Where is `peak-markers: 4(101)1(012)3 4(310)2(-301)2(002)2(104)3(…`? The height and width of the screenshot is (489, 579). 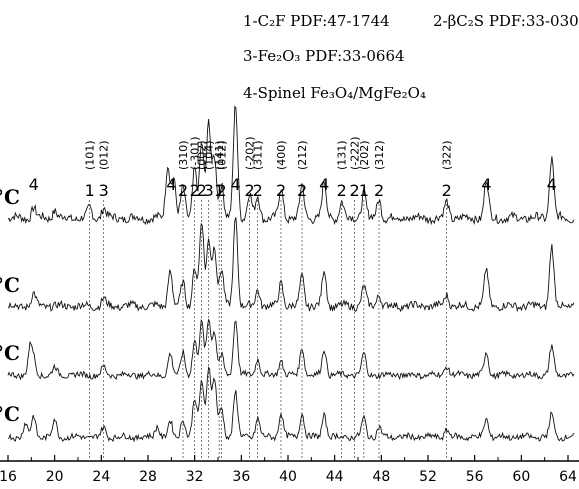
peak-markers: 4(101)1(012)3 4(310)2(-301)2(002)2(104)3(… is located at coordinates (293, 168).